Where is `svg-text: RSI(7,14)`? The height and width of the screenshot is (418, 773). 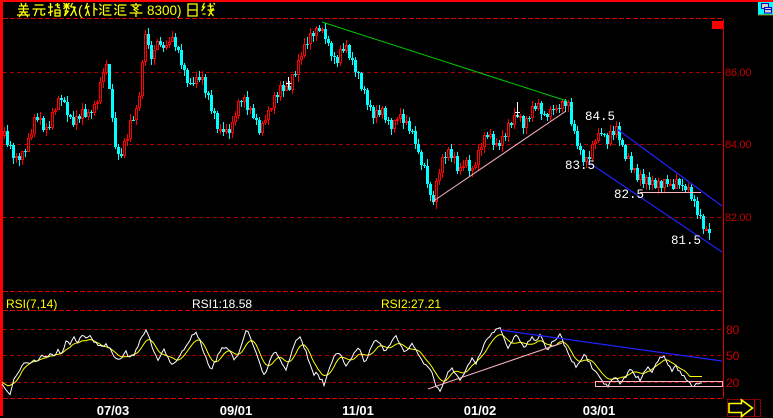
svg-text: RSI(7,14) is located at coordinates (31, 304).